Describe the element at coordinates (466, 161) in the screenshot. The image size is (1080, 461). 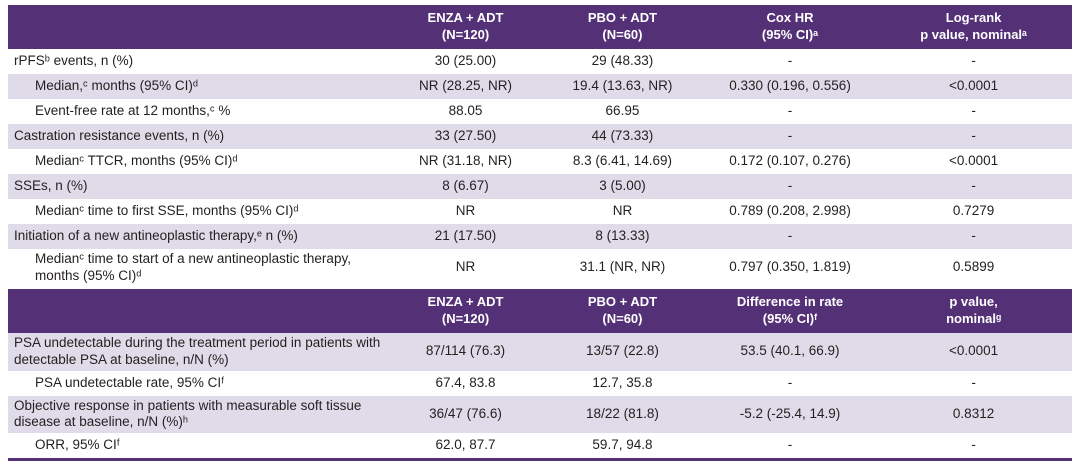
I see `cell-value: NR (31.18, NR)` at that location.